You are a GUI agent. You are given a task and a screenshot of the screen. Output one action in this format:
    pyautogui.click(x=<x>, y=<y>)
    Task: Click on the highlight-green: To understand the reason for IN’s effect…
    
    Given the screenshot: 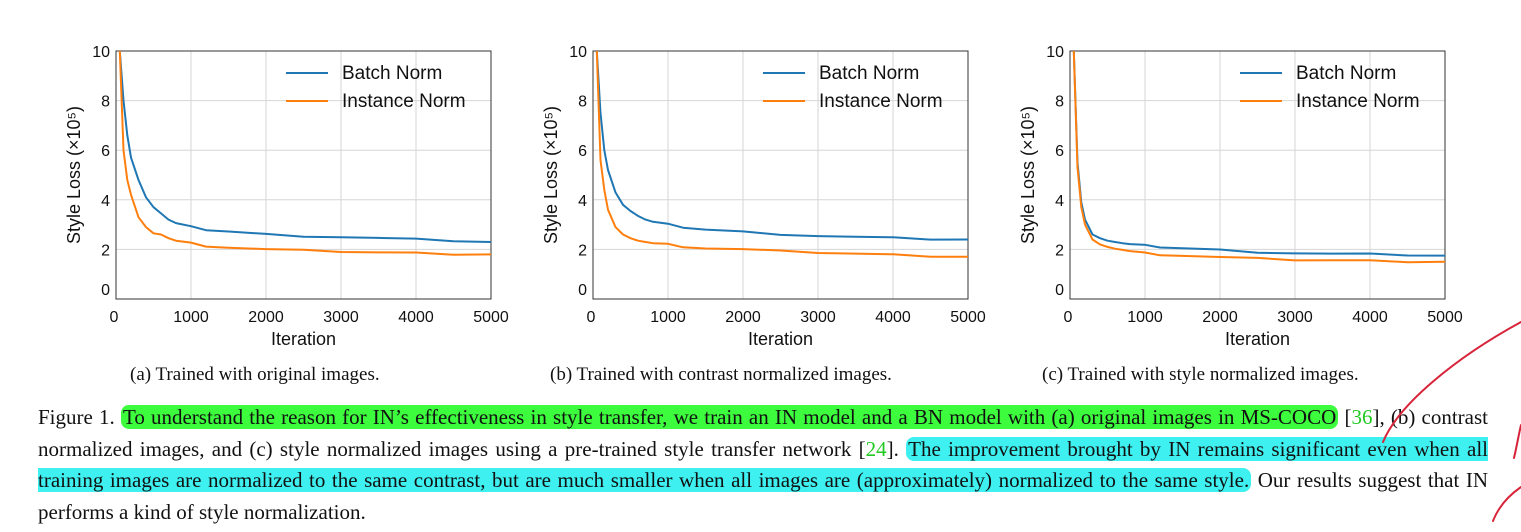 What is the action you would take?
    pyautogui.click(x=729, y=417)
    